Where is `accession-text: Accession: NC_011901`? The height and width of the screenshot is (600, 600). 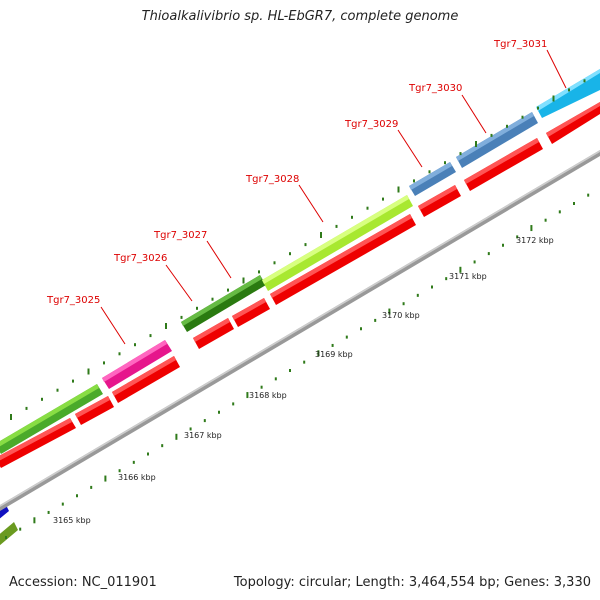 accession-text: Accession: NC_011901 is located at coordinates (83, 582).